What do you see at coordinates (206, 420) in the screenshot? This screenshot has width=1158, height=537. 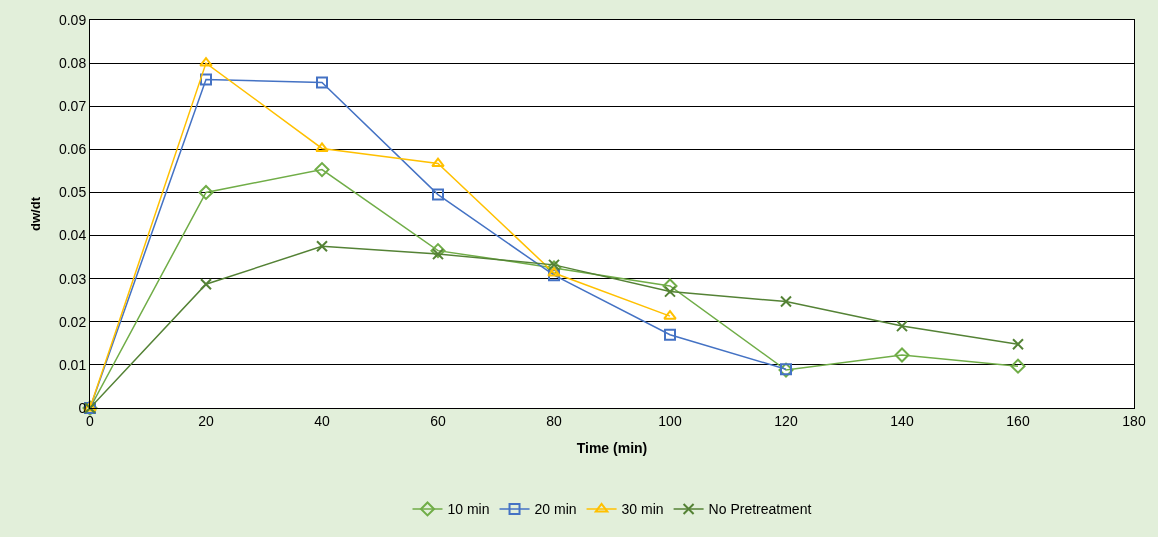 I see `x-tick-label: 20` at bounding box center [206, 420].